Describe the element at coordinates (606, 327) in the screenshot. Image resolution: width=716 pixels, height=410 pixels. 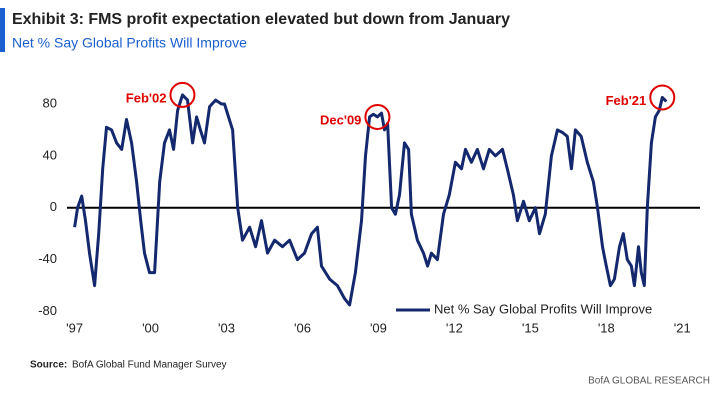
I see `x-tick-label: '18` at that location.